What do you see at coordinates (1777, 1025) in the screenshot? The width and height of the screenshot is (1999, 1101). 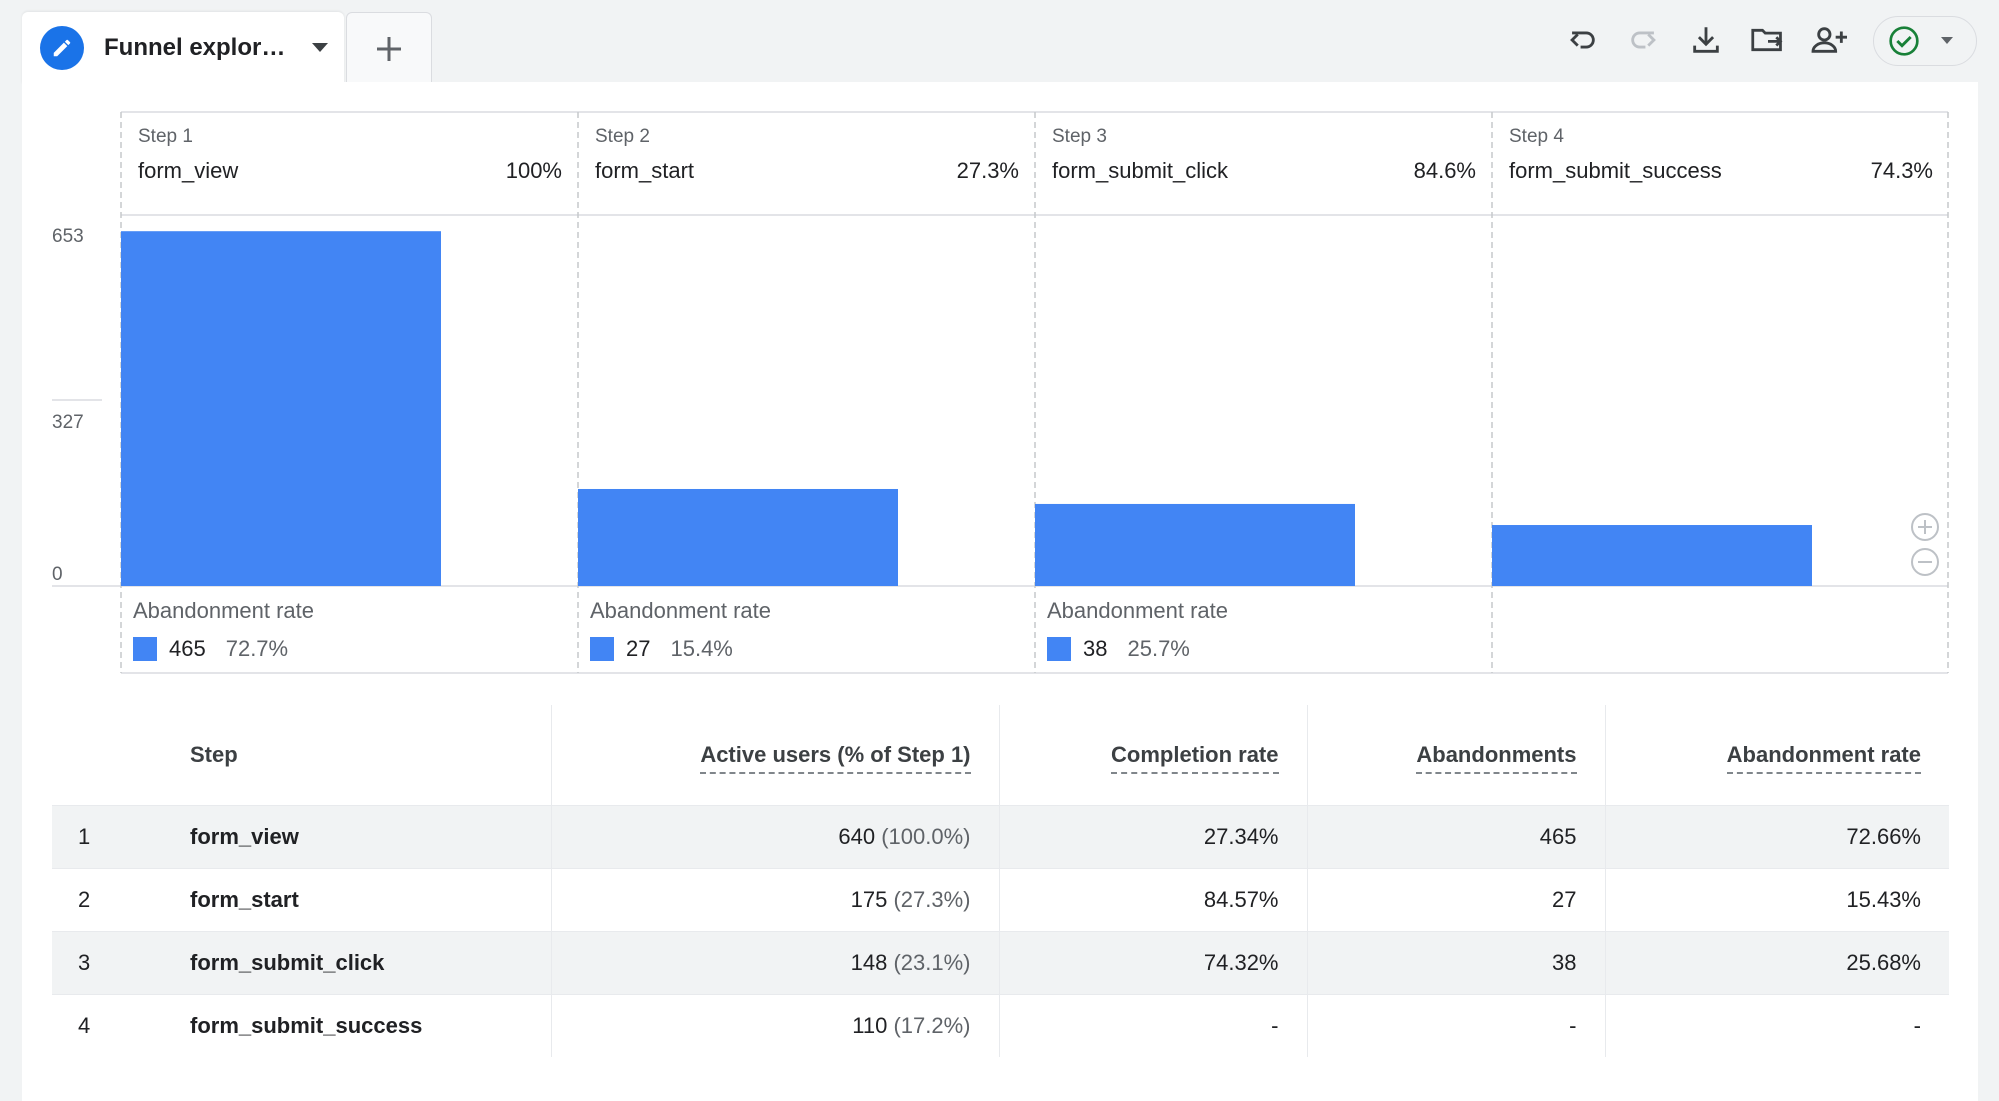 I see `row-abandonment-rate: -` at bounding box center [1777, 1025].